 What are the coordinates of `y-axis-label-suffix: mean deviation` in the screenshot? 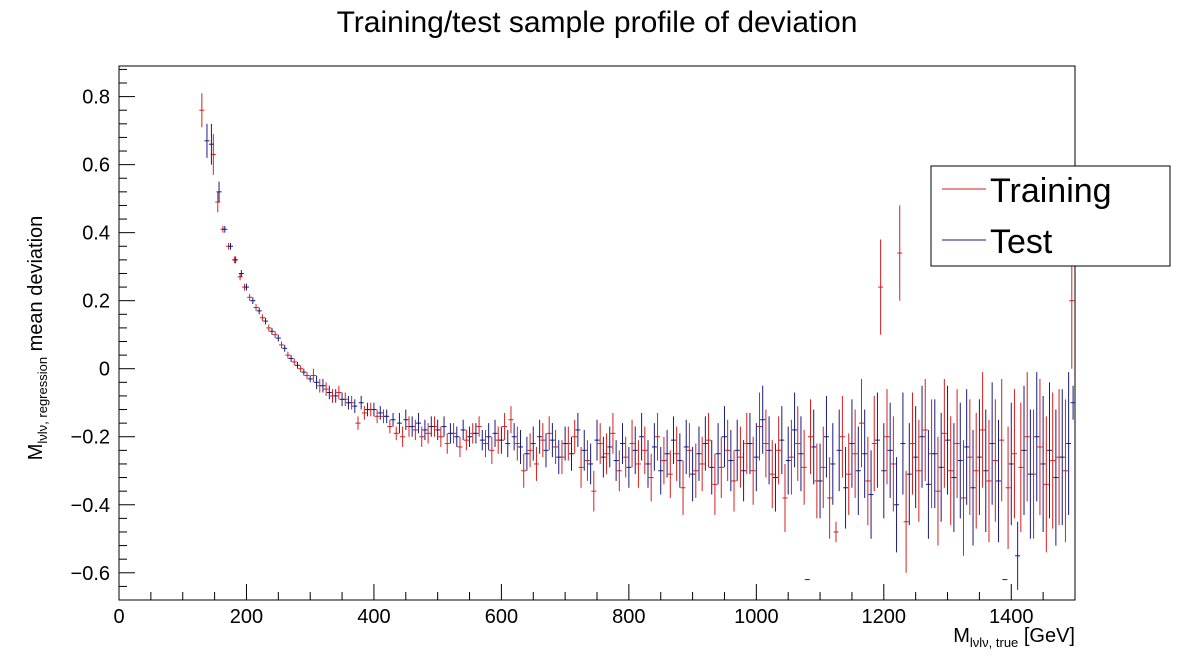 It's located at (36, 286).